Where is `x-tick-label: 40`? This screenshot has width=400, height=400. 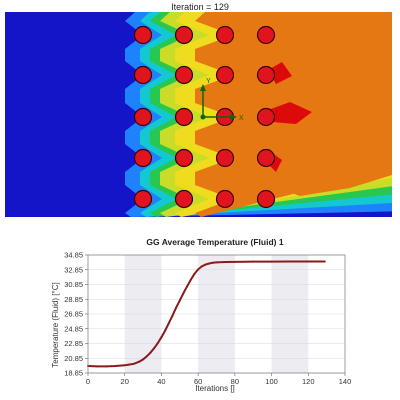
x-tick-label: 40 is located at coordinates (161, 381).